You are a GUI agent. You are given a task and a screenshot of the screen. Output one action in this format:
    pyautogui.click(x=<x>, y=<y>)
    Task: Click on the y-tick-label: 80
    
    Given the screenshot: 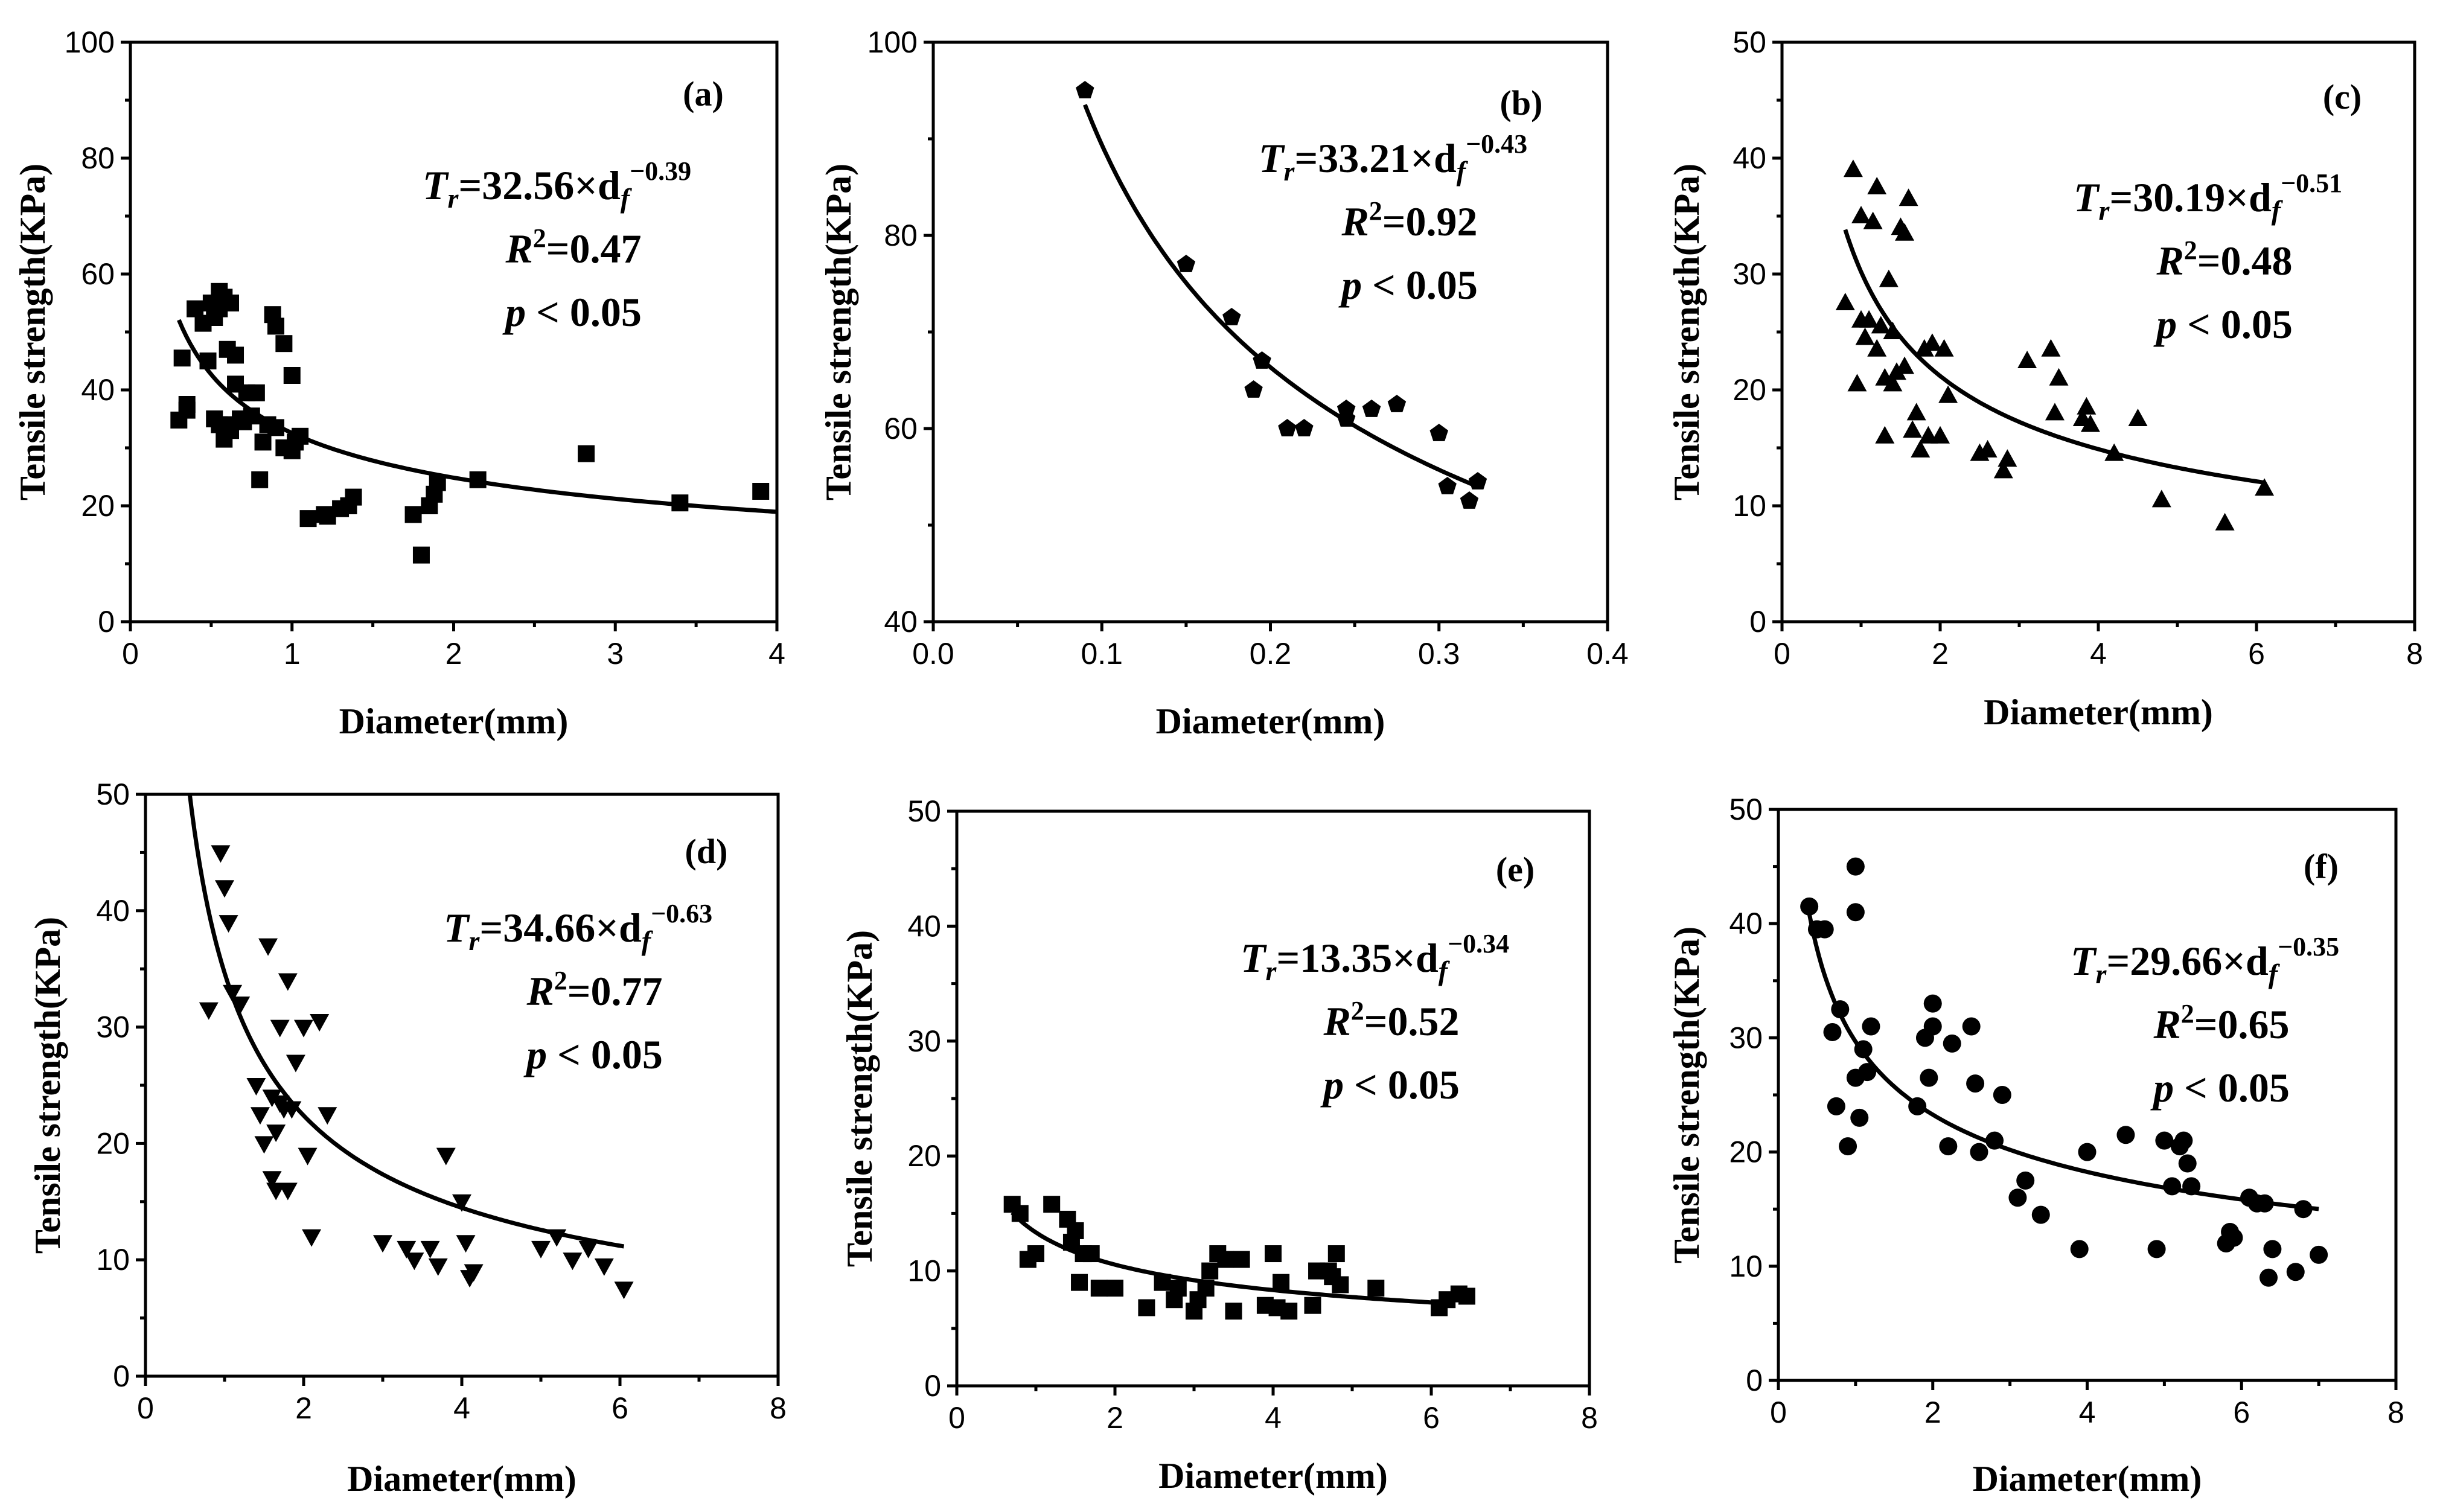 What is the action you would take?
    pyautogui.click(x=98, y=158)
    